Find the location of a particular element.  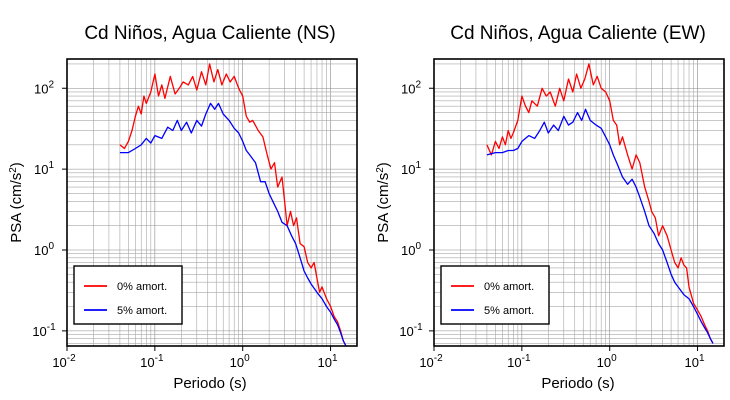

chart-title: Cd Niños, Agua Caliente (EW) is located at coordinates (578, 33).